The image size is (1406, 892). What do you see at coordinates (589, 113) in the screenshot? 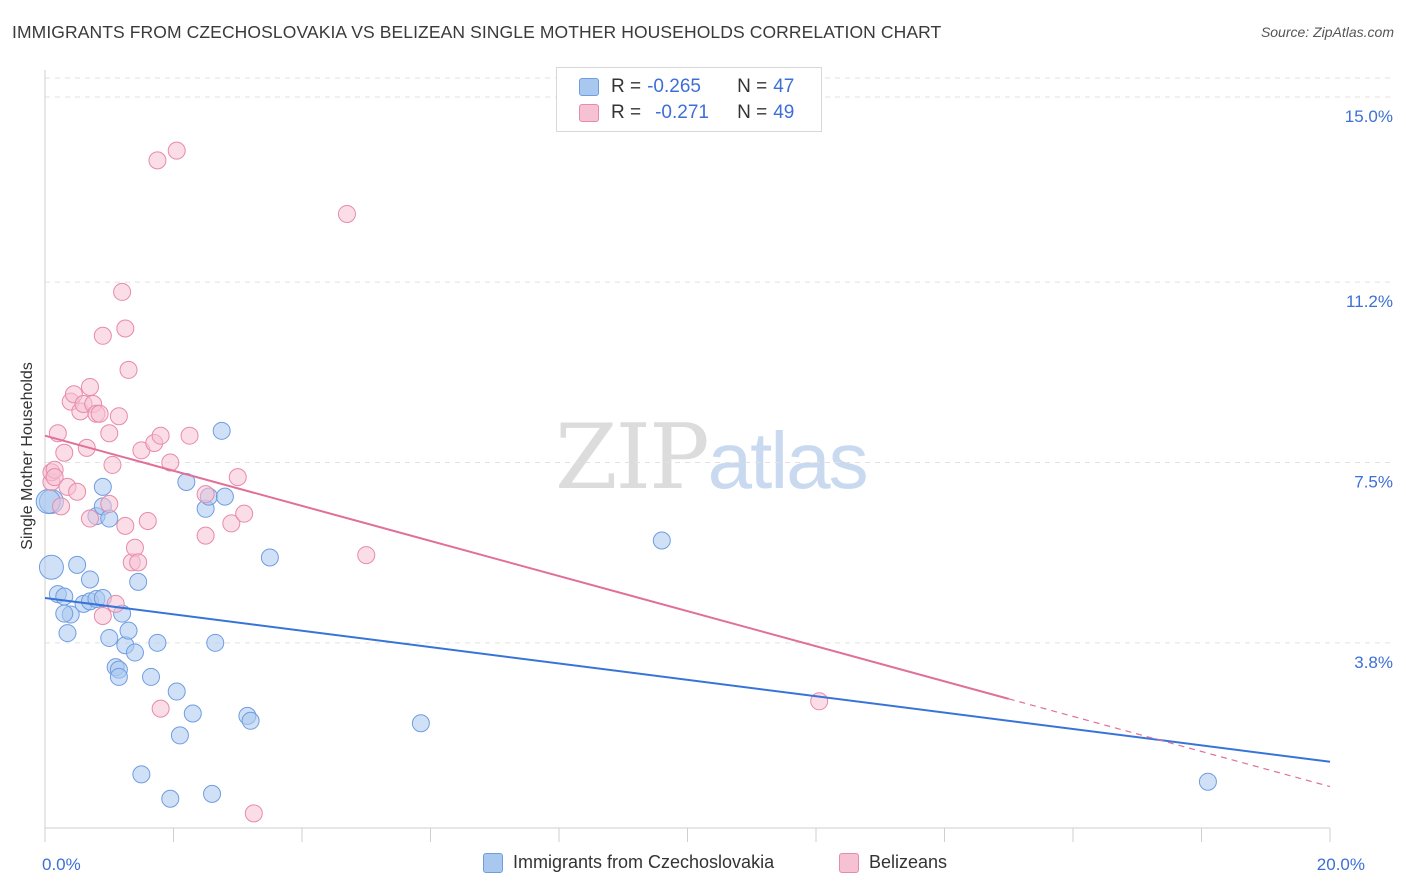
I see `belizean-swatch` at bounding box center [589, 113].